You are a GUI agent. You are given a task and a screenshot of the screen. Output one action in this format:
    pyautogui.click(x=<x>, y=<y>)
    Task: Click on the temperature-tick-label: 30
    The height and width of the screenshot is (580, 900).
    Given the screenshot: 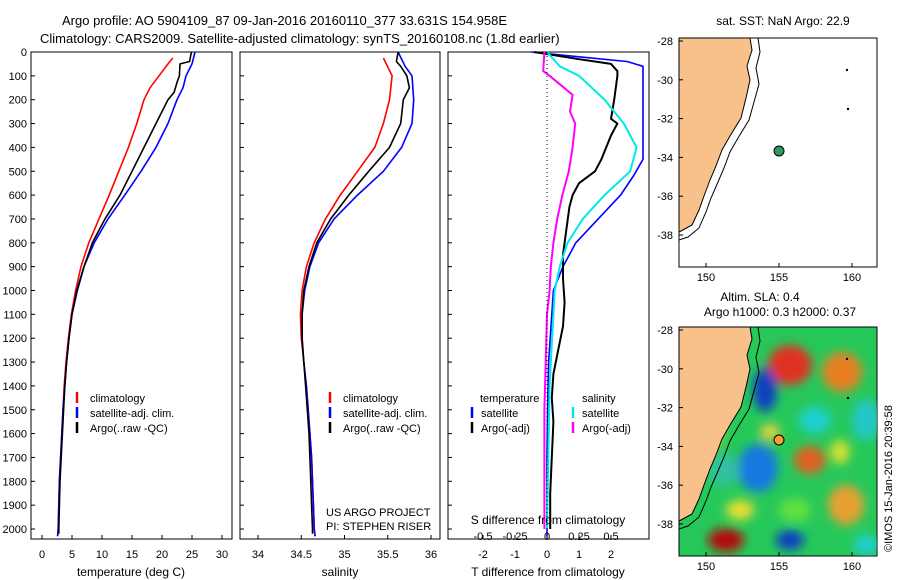 What is the action you would take?
    pyautogui.click(x=222, y=555)
    